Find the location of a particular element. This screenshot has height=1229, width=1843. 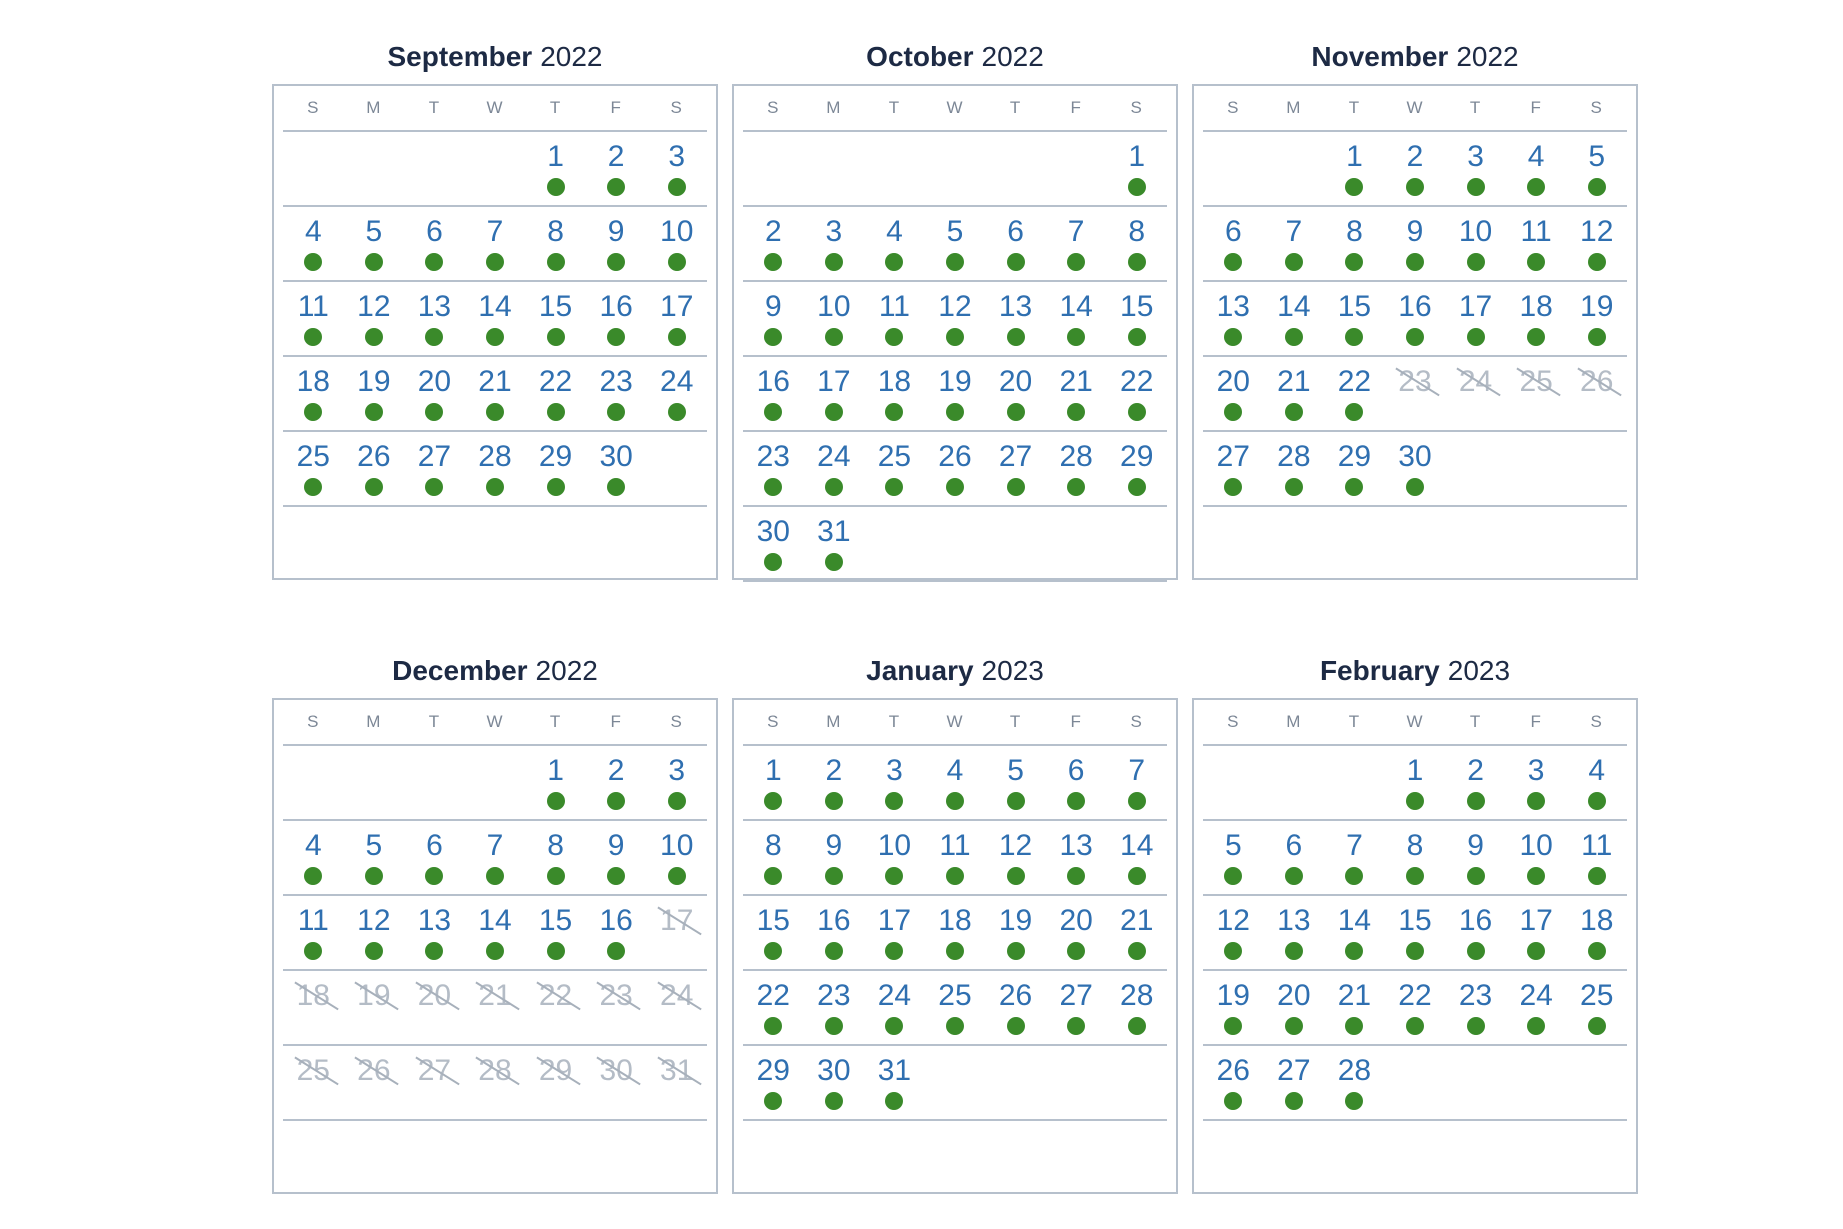

day-cell-available: 30 is located at coordinates (773, 543).